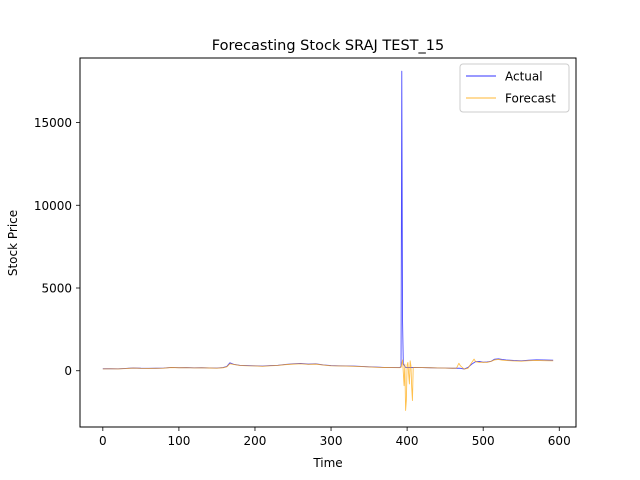 The height and width of the screenshot is (480, 640). Describe the element at coordinates (407, 441) in the screenshot. I see `x-tick-label: 400` at that location.